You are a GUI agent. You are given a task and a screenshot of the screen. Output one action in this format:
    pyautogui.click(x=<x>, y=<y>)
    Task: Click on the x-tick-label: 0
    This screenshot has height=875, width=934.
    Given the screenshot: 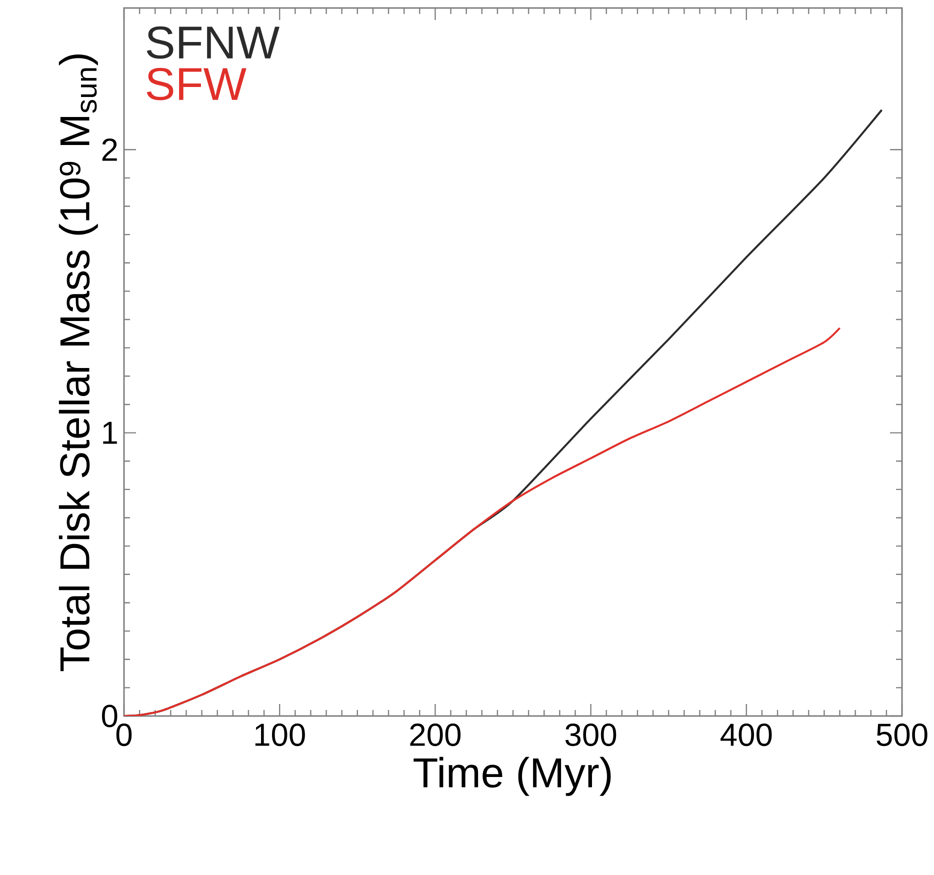 What is the action you would take?
    pyautogui.click(x=124, y=735)
    